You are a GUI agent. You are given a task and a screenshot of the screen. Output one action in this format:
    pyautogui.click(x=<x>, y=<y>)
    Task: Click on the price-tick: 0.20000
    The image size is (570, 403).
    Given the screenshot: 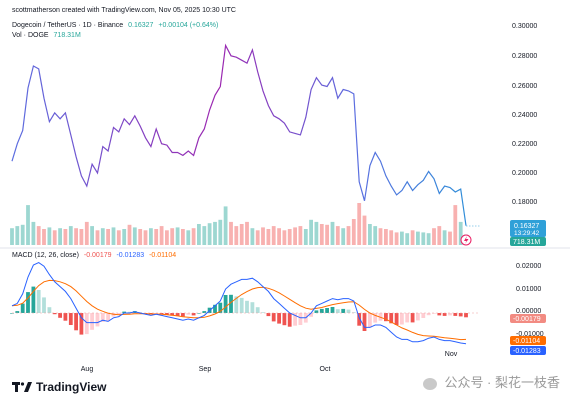 What is the action you would take?
    pyautogui.click(x=524, y=173)
    